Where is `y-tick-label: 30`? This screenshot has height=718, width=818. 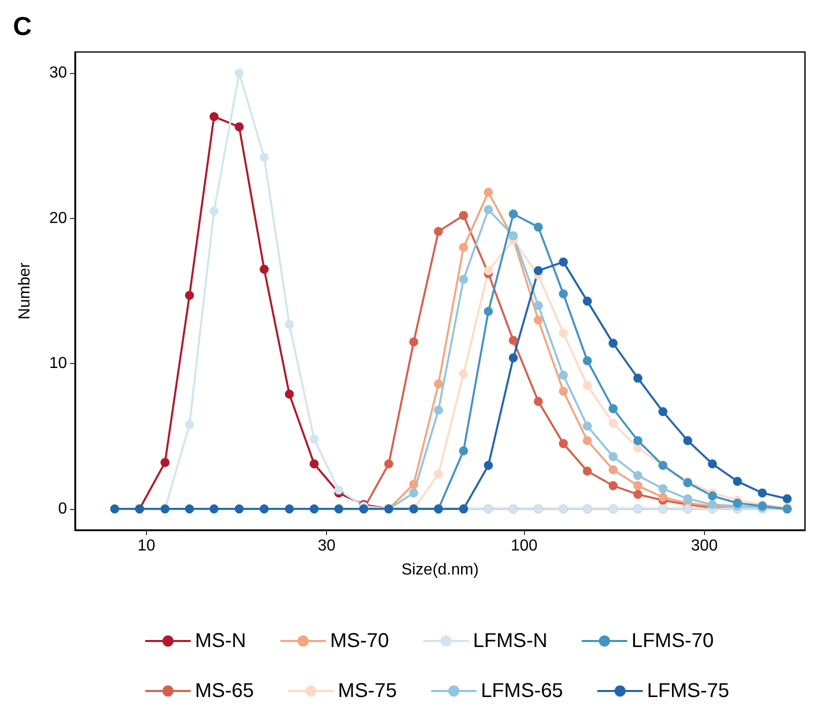
y-tick-label: 30 is located at coordinates (58, 73).